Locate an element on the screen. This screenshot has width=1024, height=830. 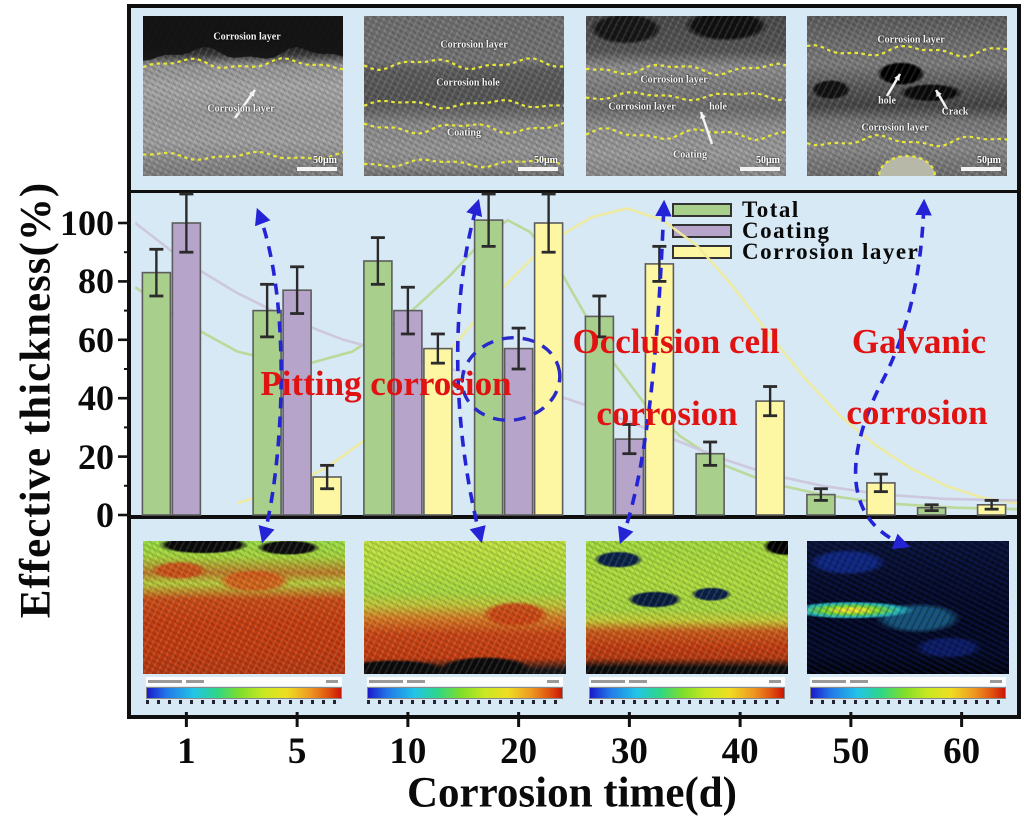
x-tick-label-60: 60 is located at coordinates (962, 751).